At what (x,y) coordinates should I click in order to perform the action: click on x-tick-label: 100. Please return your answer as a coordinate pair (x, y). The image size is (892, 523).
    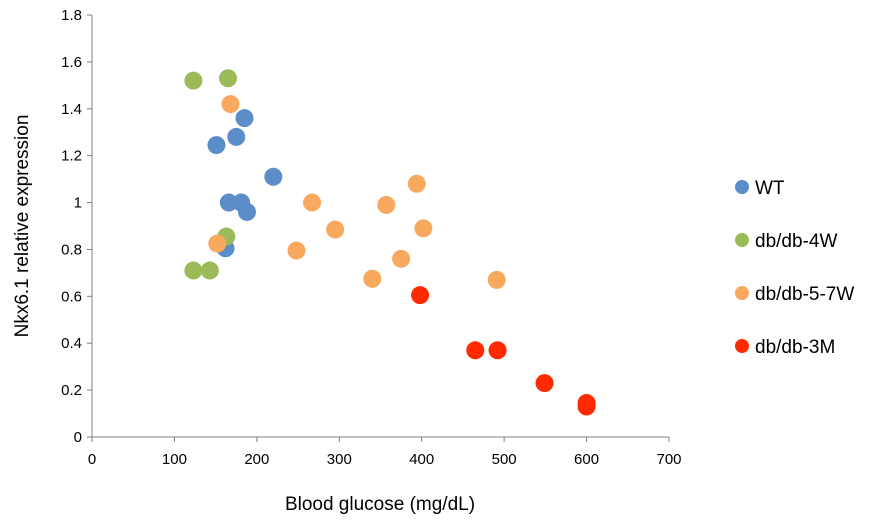
    Looking at the image, I should click on (174, 459).